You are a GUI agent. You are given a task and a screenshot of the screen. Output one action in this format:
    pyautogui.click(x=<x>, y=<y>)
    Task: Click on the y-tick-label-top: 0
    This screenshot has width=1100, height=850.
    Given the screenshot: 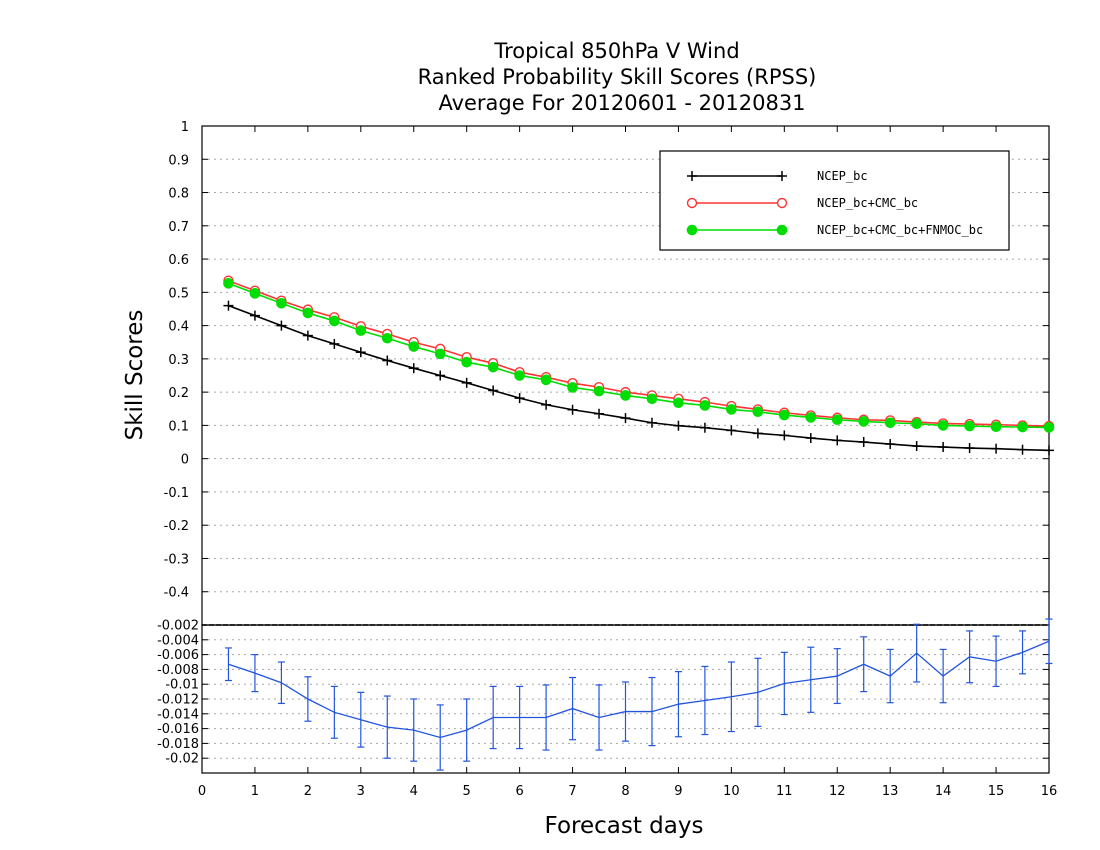 What is the action you would take?
    pyautogui.click(x=185, y=460)
    